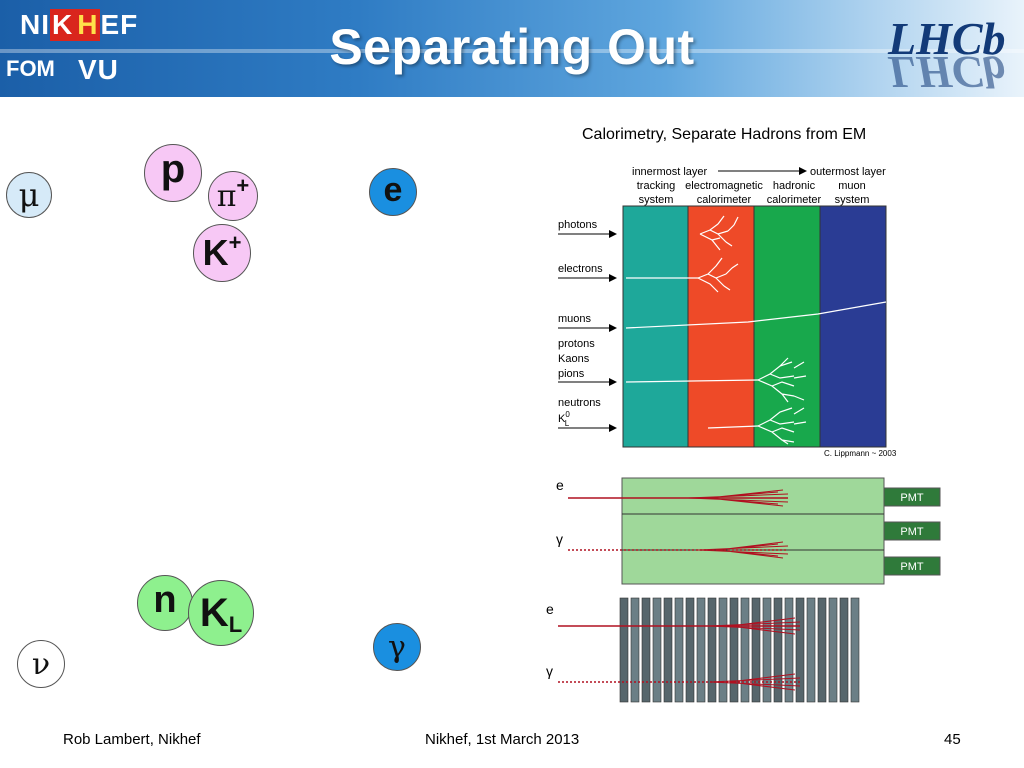 The width and height of the screenshot is (1024, 768). Describe the element at coordinates (952, 739) in the screenshot. I see `page-number: 45` at that location.